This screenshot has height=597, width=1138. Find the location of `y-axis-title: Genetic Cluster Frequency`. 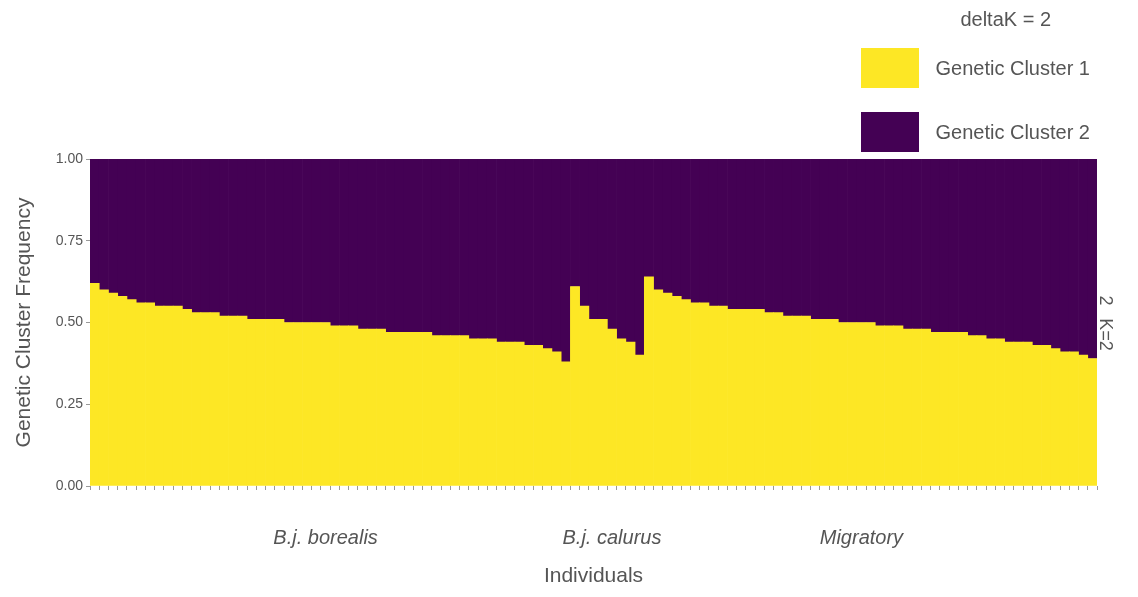

y-axis-title: Genetic Cluster Frequency is located at coordinates (23, 322).